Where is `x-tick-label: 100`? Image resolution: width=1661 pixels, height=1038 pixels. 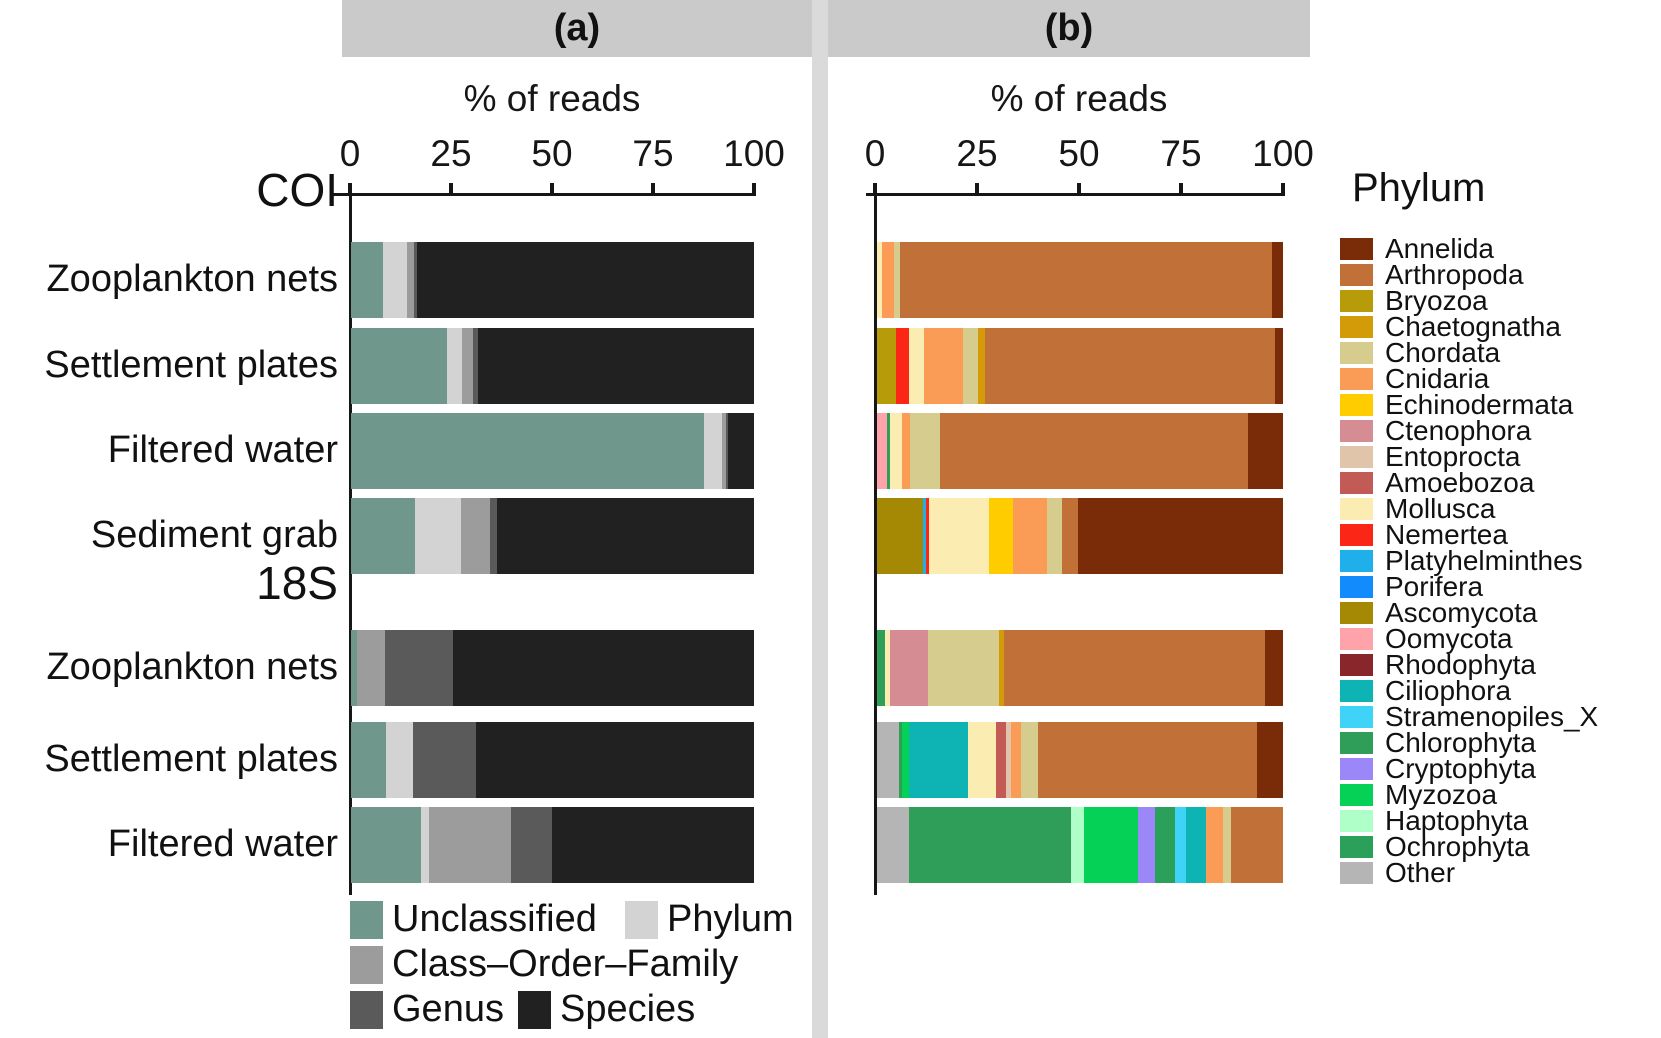
x-tick-label: 100 is located at coordinates (1283, 153).